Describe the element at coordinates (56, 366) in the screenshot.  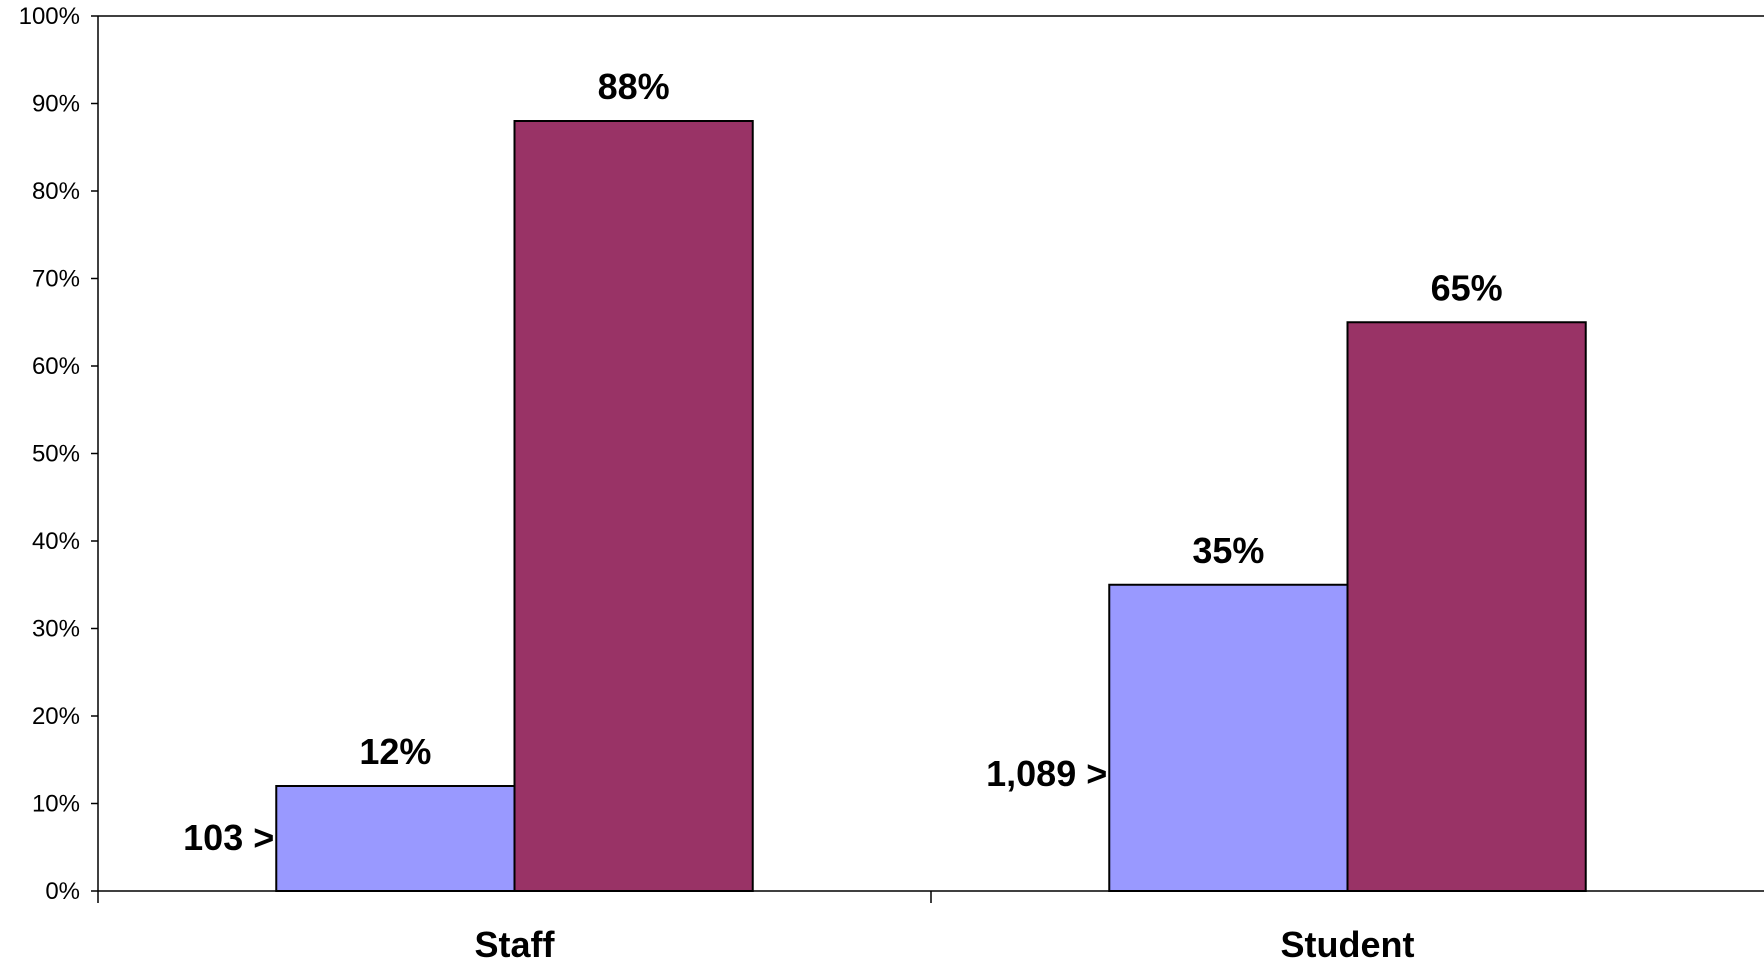
I see `y-tick-label: 60%` at that location.